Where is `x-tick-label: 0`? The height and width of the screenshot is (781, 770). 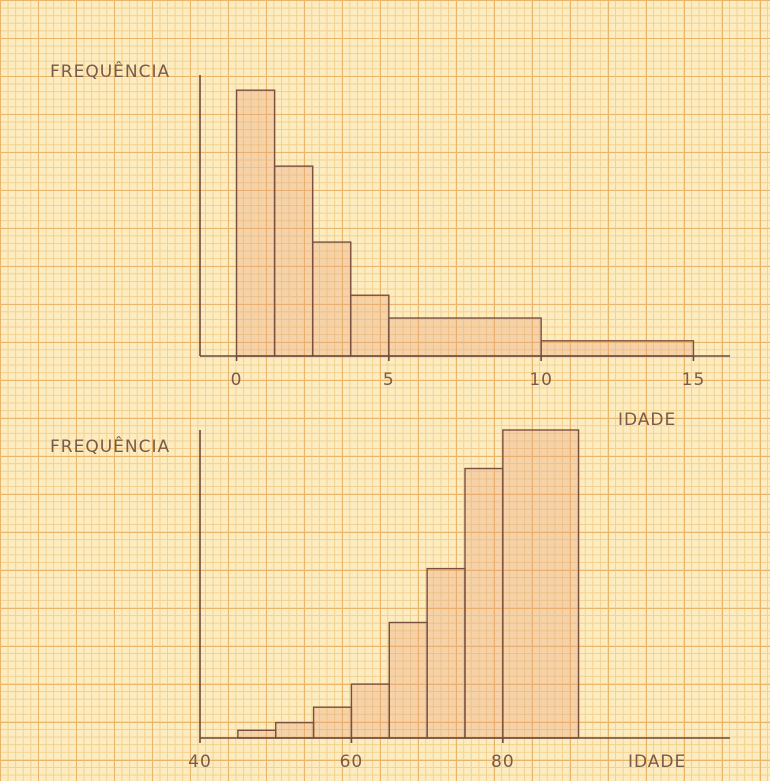 x-tick-label: 0 is located at coordinates (237, 380).